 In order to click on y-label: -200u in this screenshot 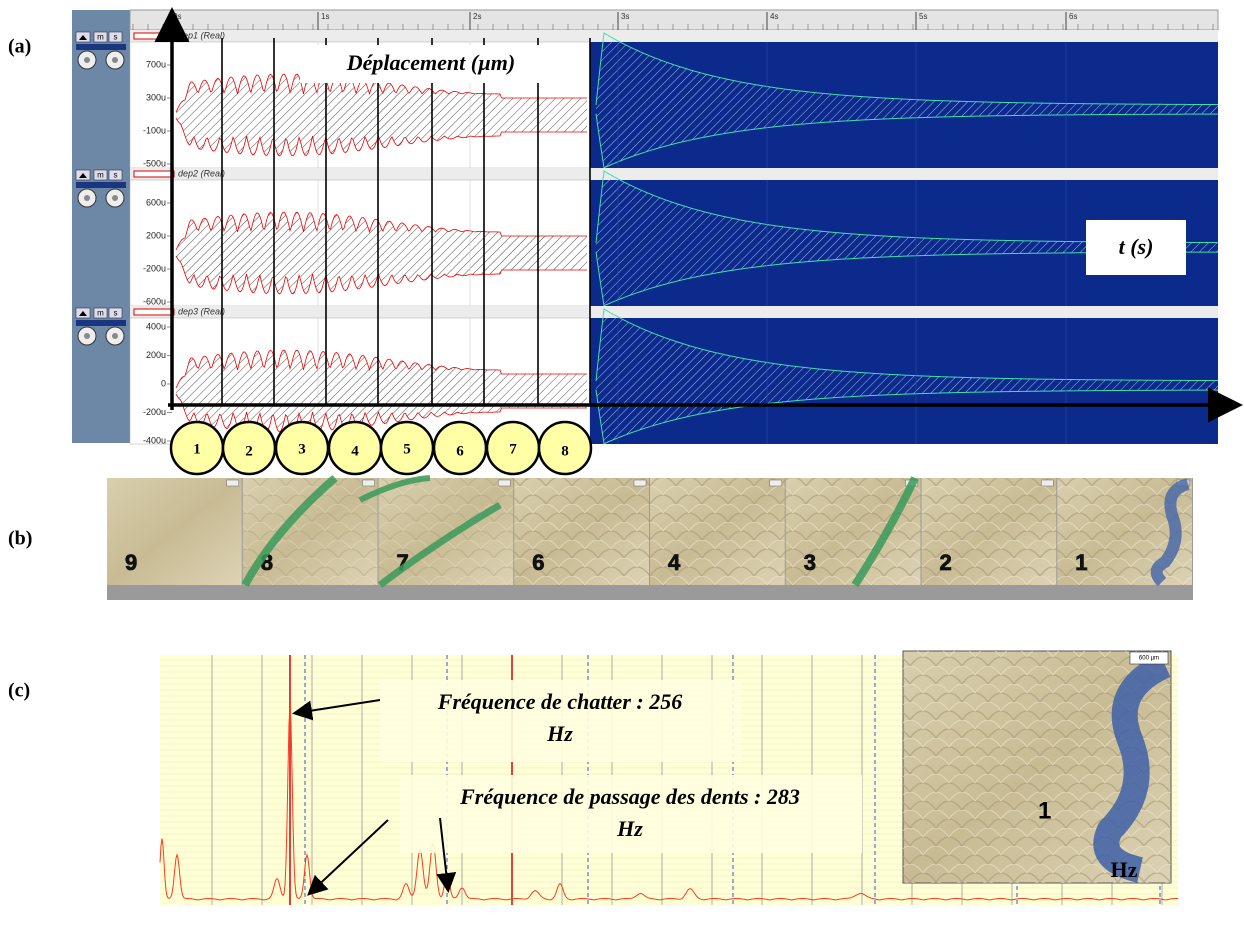, I will do `click(154, 268)`.